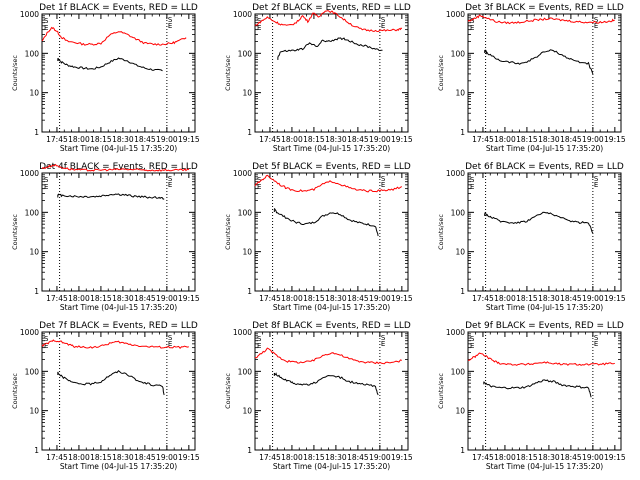 The image size is (640, 480). Describe the element at coordinates (118, 326) in the screenshot. I see `chart-title: Det 7f BLACK = Events, RED = LLD` at that location.